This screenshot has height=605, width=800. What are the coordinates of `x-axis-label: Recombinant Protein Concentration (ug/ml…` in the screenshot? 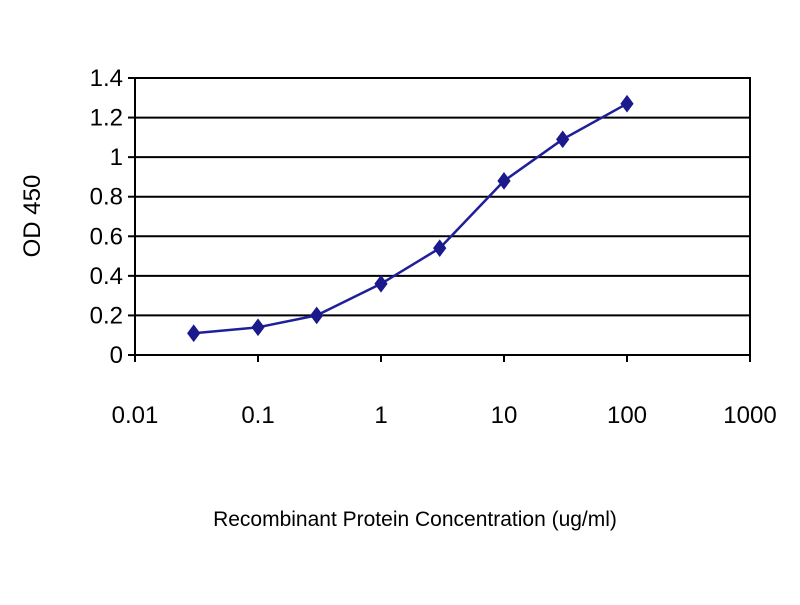 It's located at (415, 519).